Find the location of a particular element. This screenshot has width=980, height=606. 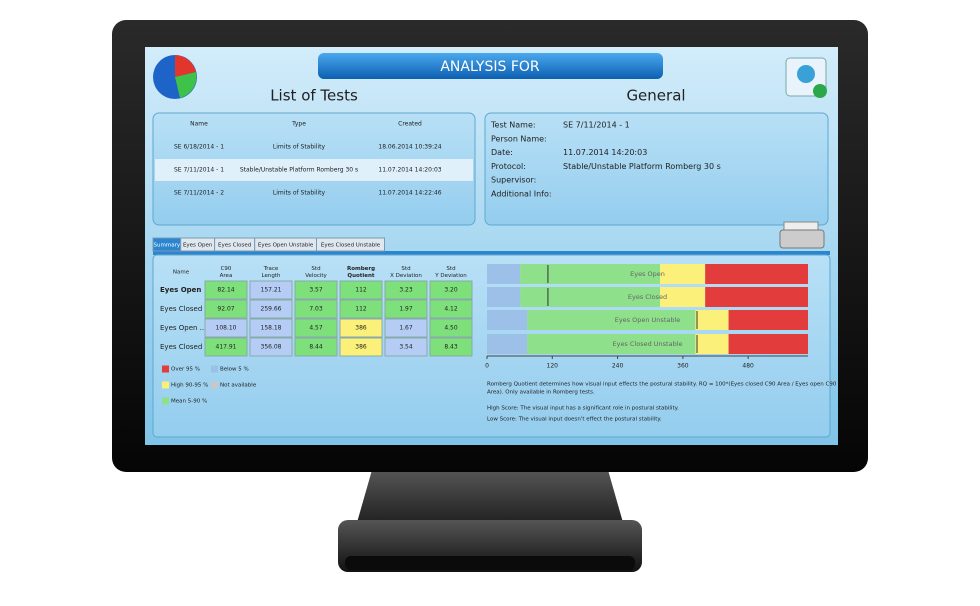

field-value: 11.07.2014 14:20:03 is located at coordinates (605, 152).